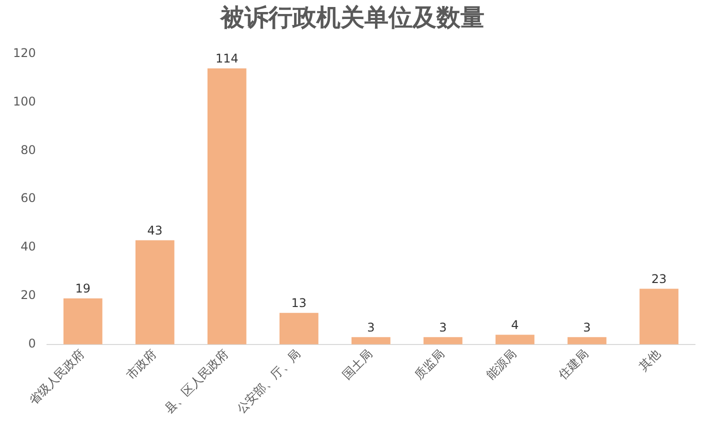  Describe the element at coordinates (83, 289) in the screenshot. I see `data-label: 19` at that location.